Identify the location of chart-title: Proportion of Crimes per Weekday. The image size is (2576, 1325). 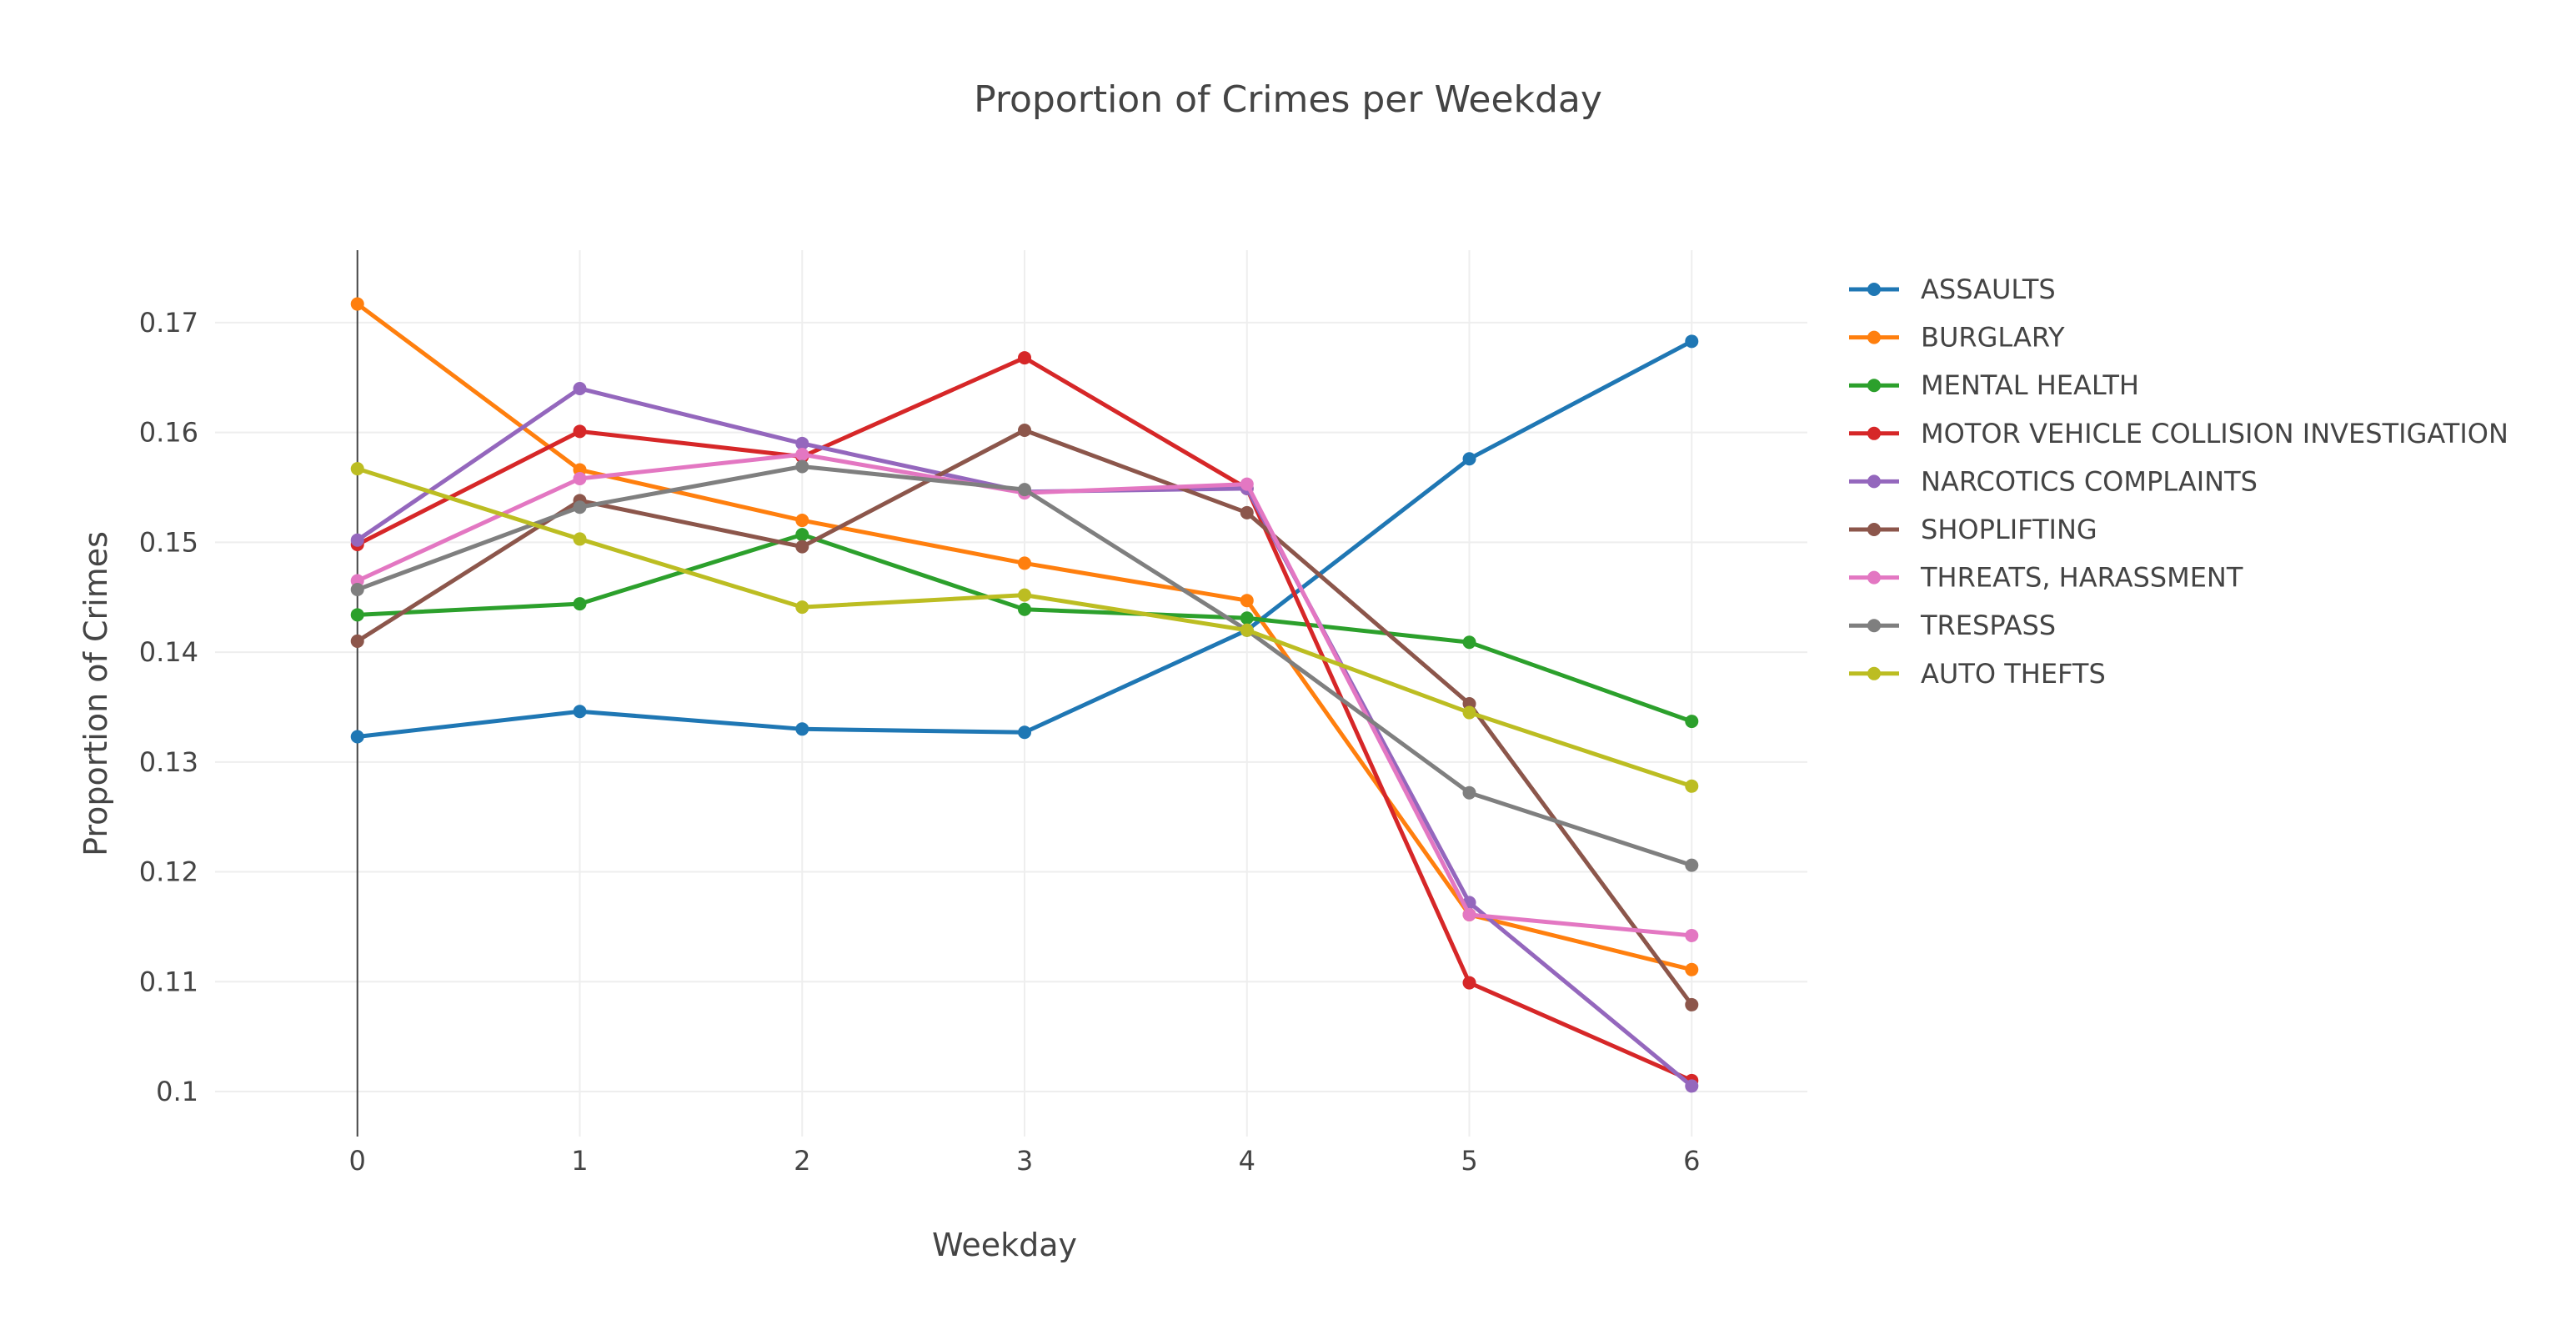
(1288, 99).